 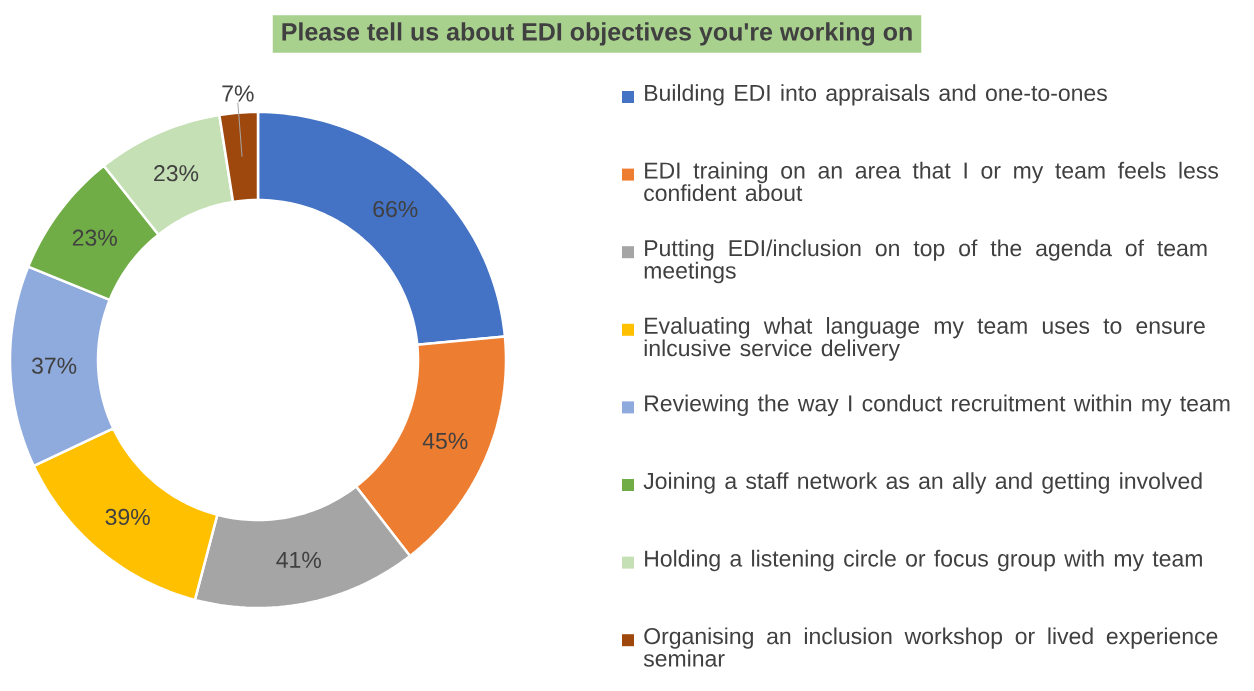 What do you see at coordinates (445, 441) in the screenshot?
I see `data-label: 45%` at bounding box center [445, 441].